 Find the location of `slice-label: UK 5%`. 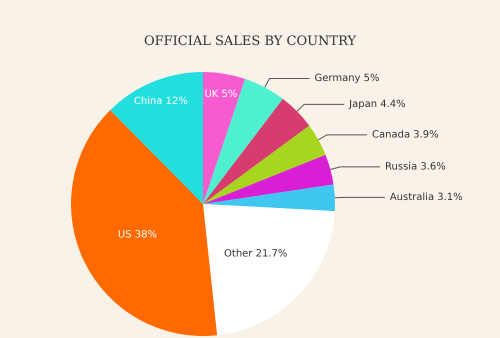

slice-label: UK 5% is located at coordinates (221, 94).